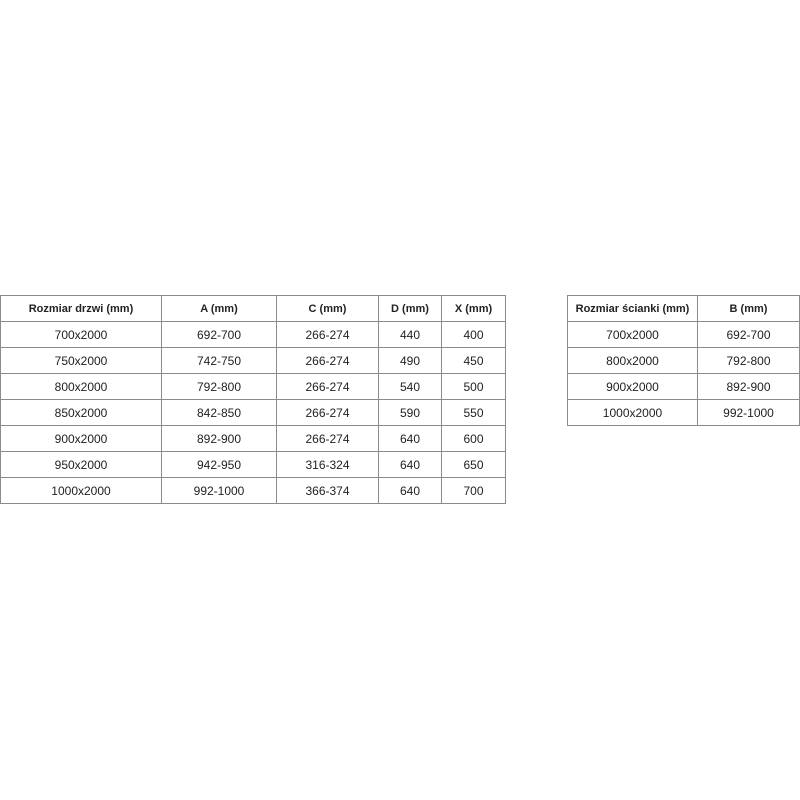 The width and height of the screenshot is (800, 800). Describe the element at coordinates (219, 308) in the screenshot. I see `column-header: A (mm)` at that location.